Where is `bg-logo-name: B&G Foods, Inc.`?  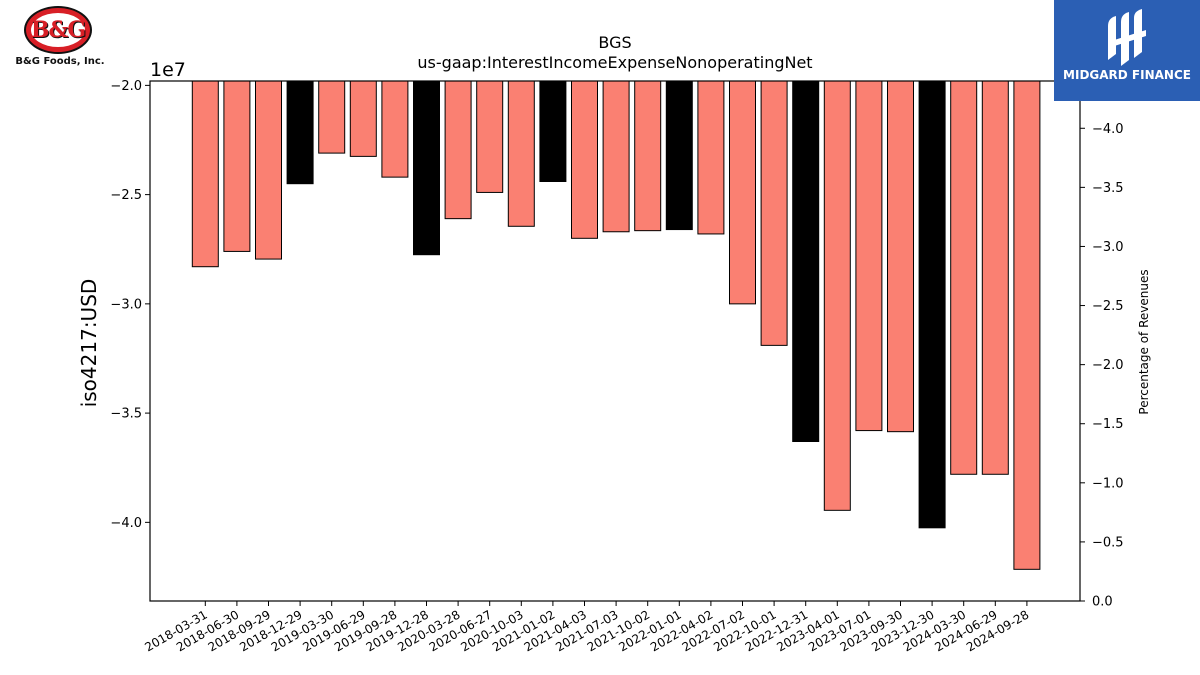 bg-logo-name: B&G Foods, Inc. is located at coordinates (60, 61).